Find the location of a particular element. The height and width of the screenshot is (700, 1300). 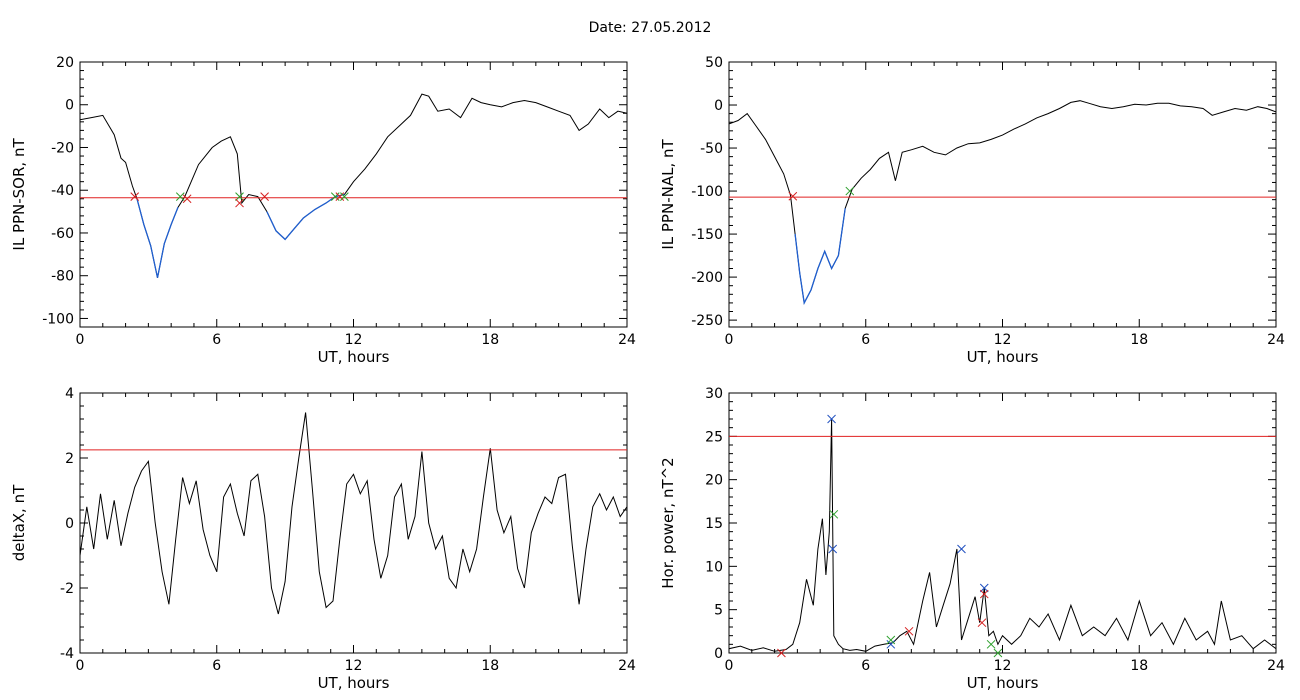

y-tick-label: -2 is located at coordinates (67, 589).